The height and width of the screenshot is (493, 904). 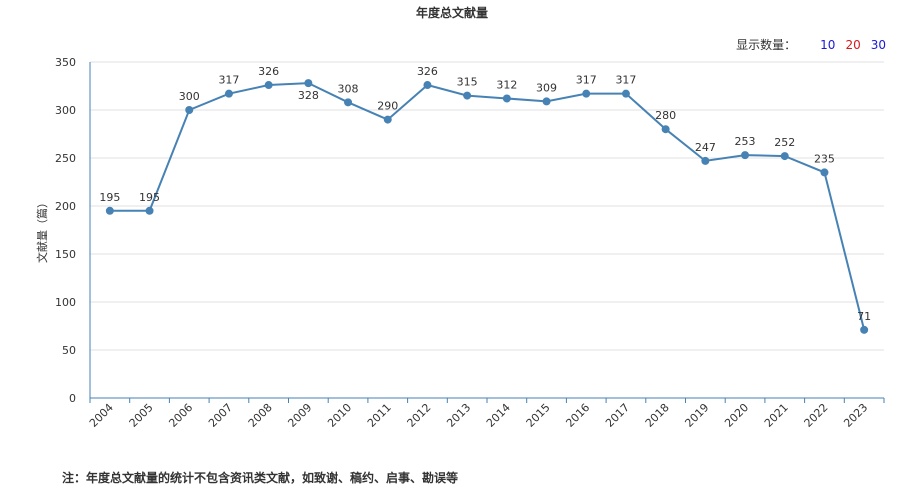 I want to click on data-label: 328, so click(x=308, y=95).